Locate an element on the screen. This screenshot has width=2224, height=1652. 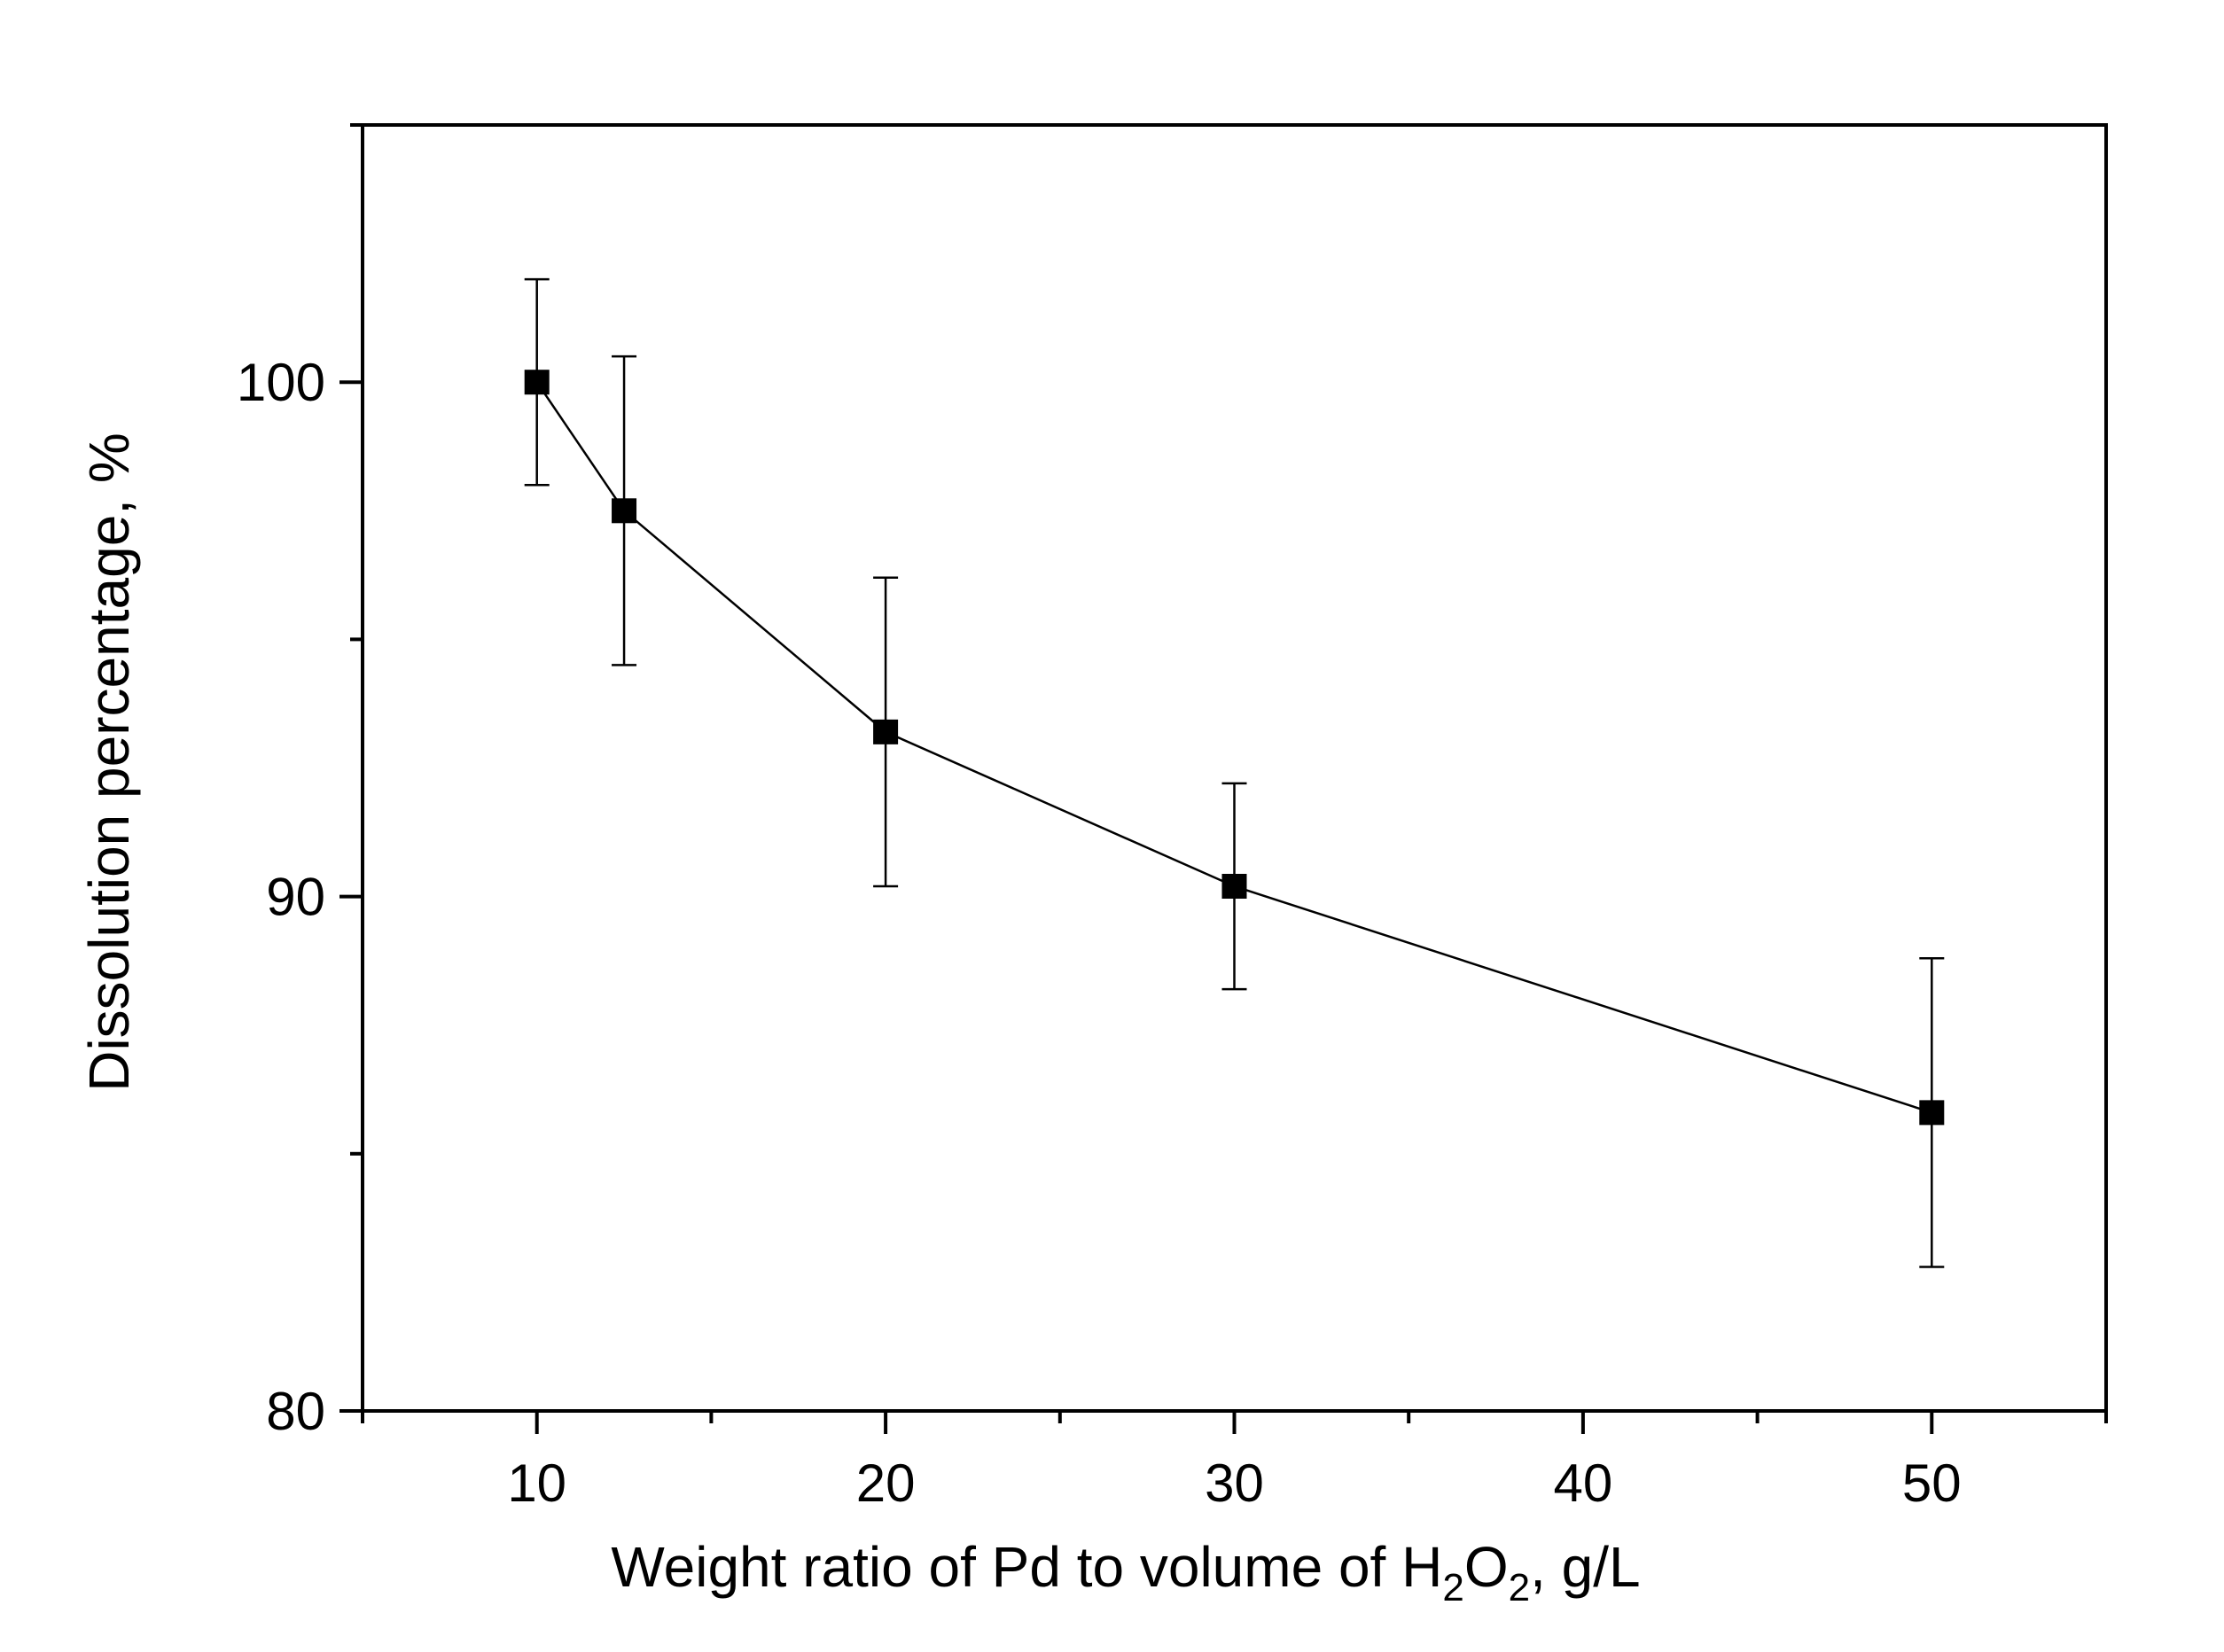
x-tick-label: 40 is located at coordinates (1583, 1483).